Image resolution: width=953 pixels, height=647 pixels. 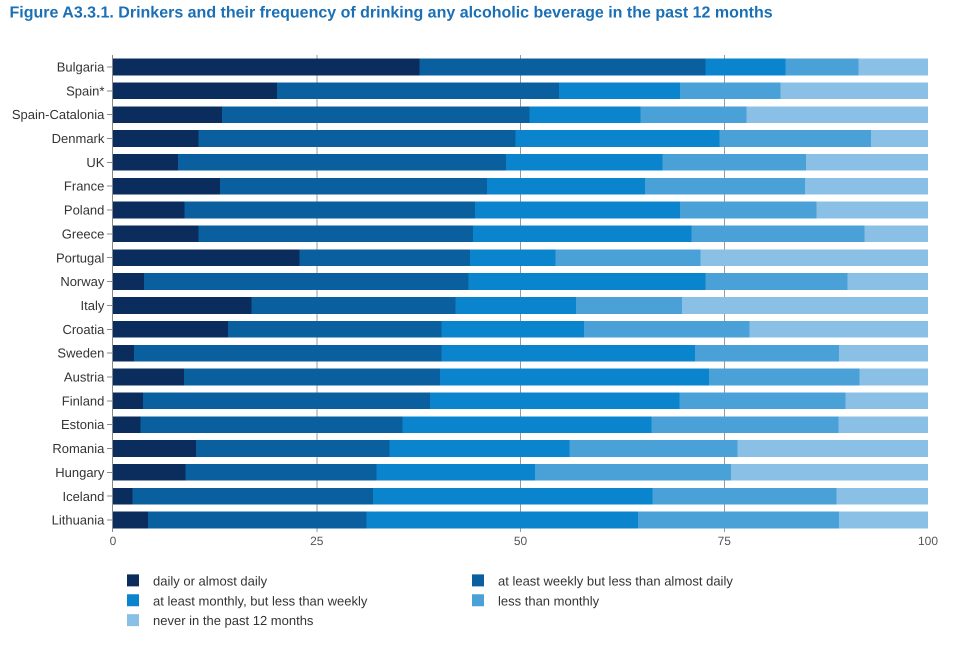 I want to click on y-tick-label: Italy, so click(x=92, y=305).